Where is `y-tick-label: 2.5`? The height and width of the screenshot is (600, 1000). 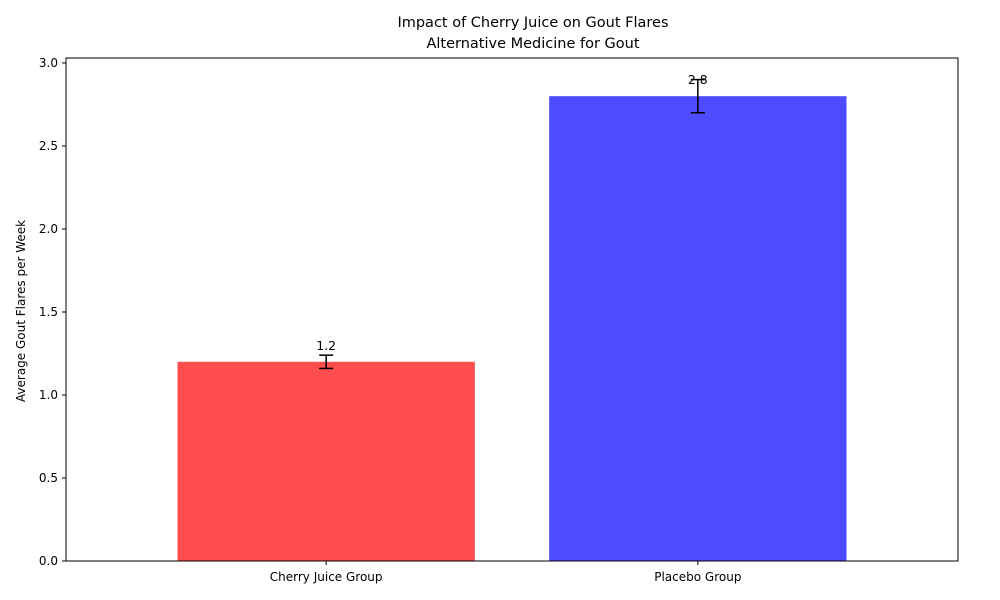
y-tick-label: 2.5 is located at coordinates (48, 146).